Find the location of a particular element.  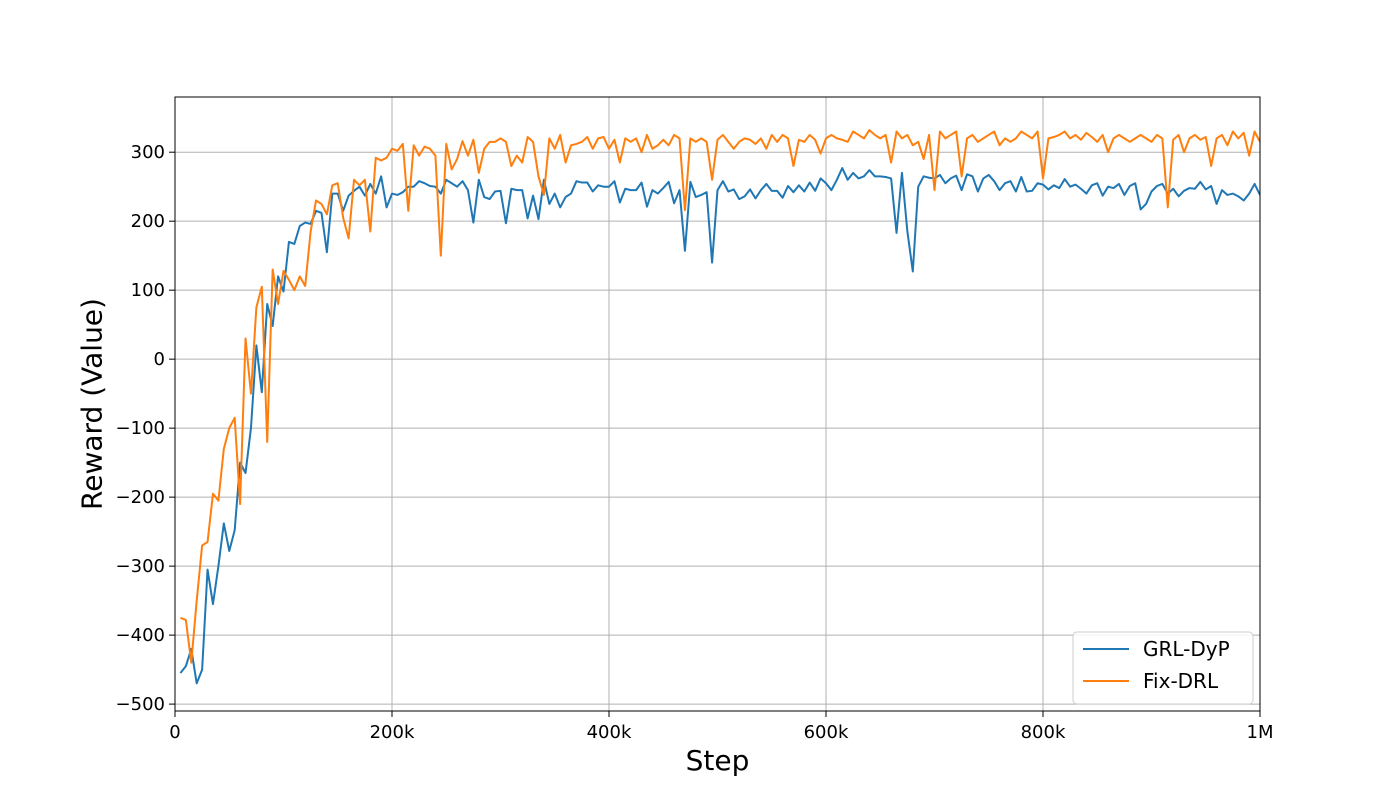

x-tick-label: 600k is located at coordinates (826, 732).